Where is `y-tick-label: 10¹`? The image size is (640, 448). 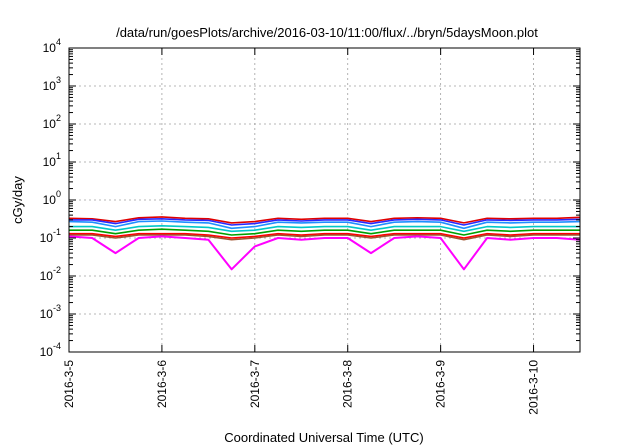
y-tick-label: 10¹ is located at coordinates (52, 160).